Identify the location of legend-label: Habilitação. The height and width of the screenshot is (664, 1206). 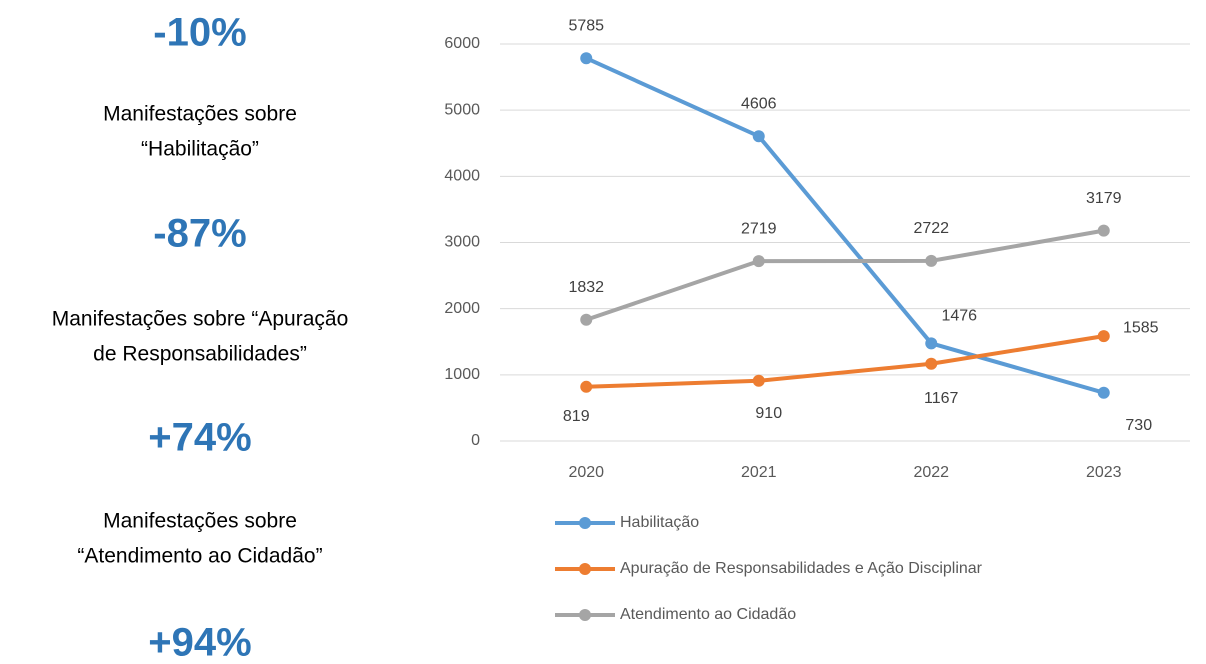
(659, 522).